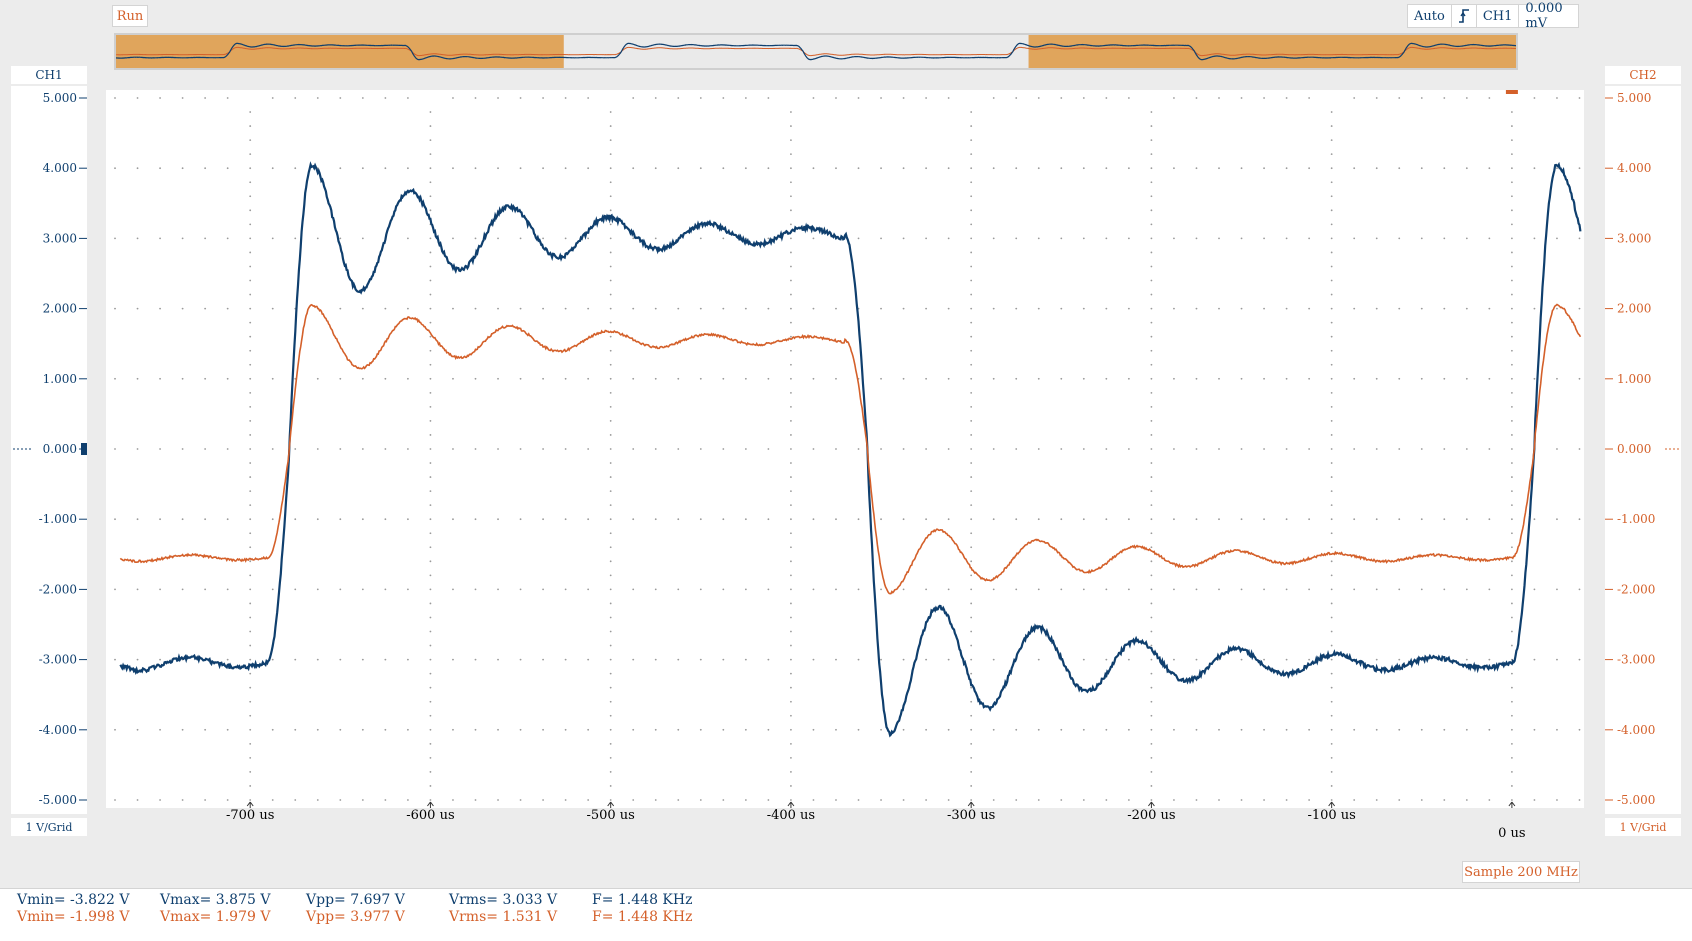  What do you see at coordinates (130, 16) in the screenshot?
I see `run-status-button: Run` at bounding box center [130, 16].